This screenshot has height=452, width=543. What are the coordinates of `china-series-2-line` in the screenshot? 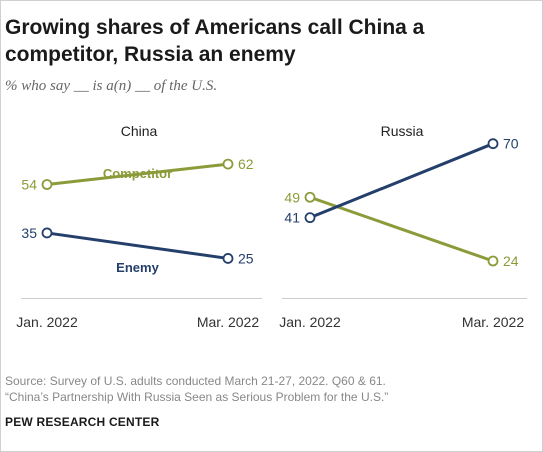 It's located at (137, 245).